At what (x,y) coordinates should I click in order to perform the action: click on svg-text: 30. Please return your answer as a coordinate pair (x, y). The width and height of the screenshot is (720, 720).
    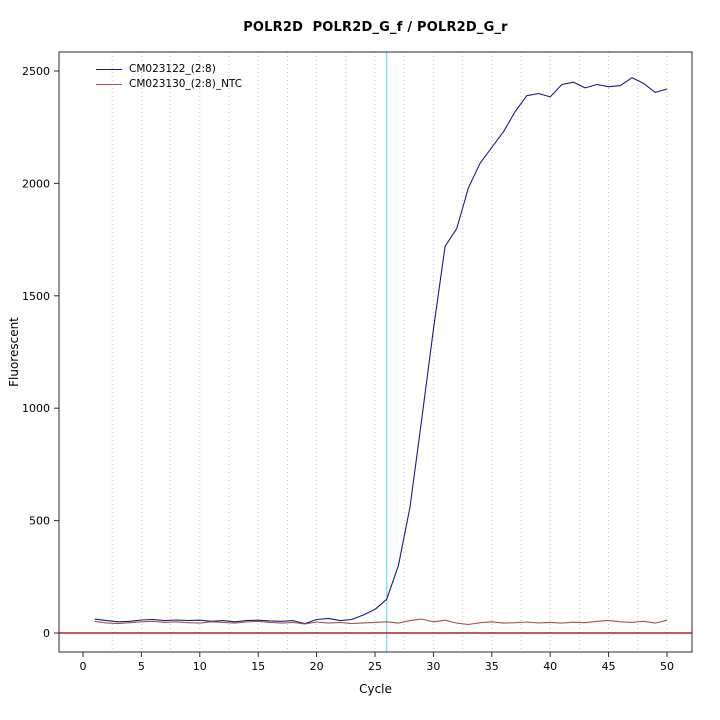
    Looking at the image, I should click on (433, 666).